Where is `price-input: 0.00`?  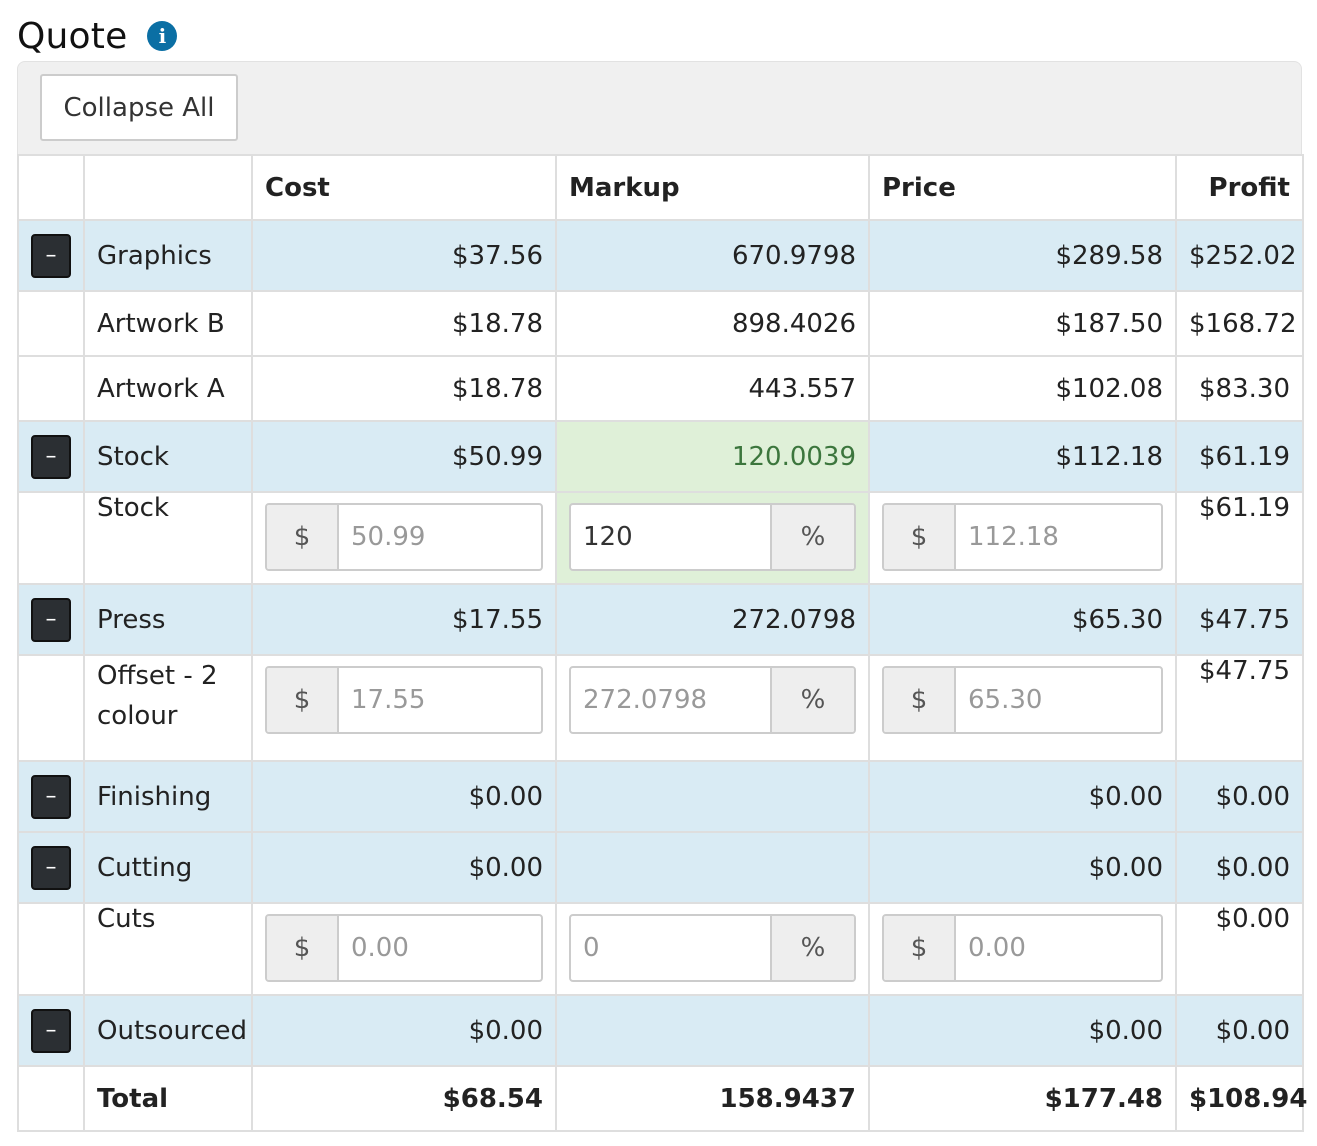 price-input: 0.00 is located at coordinates (997, 948).